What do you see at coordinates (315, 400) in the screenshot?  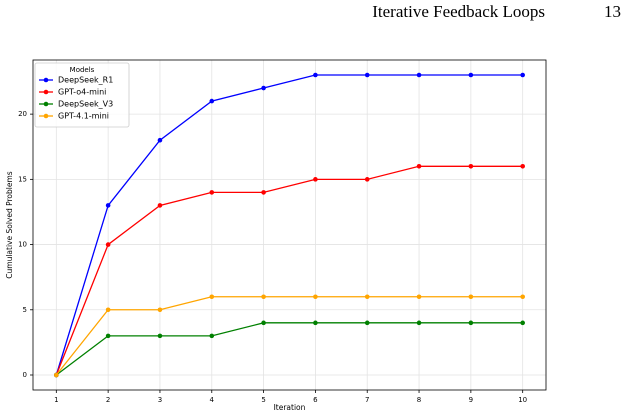 I see `x-tick-label: 6` at bounding box center [315, 400].